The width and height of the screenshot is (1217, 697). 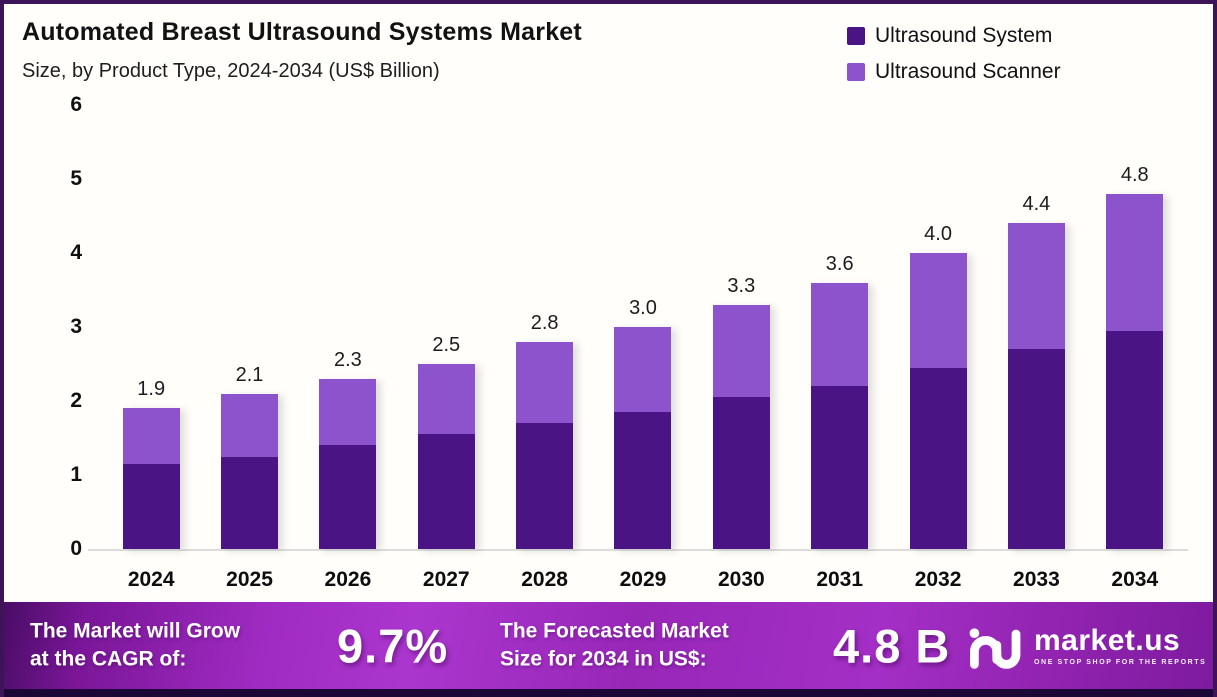 I want to click on bar-group-2030: 3.3, so click(x=741, y=327).